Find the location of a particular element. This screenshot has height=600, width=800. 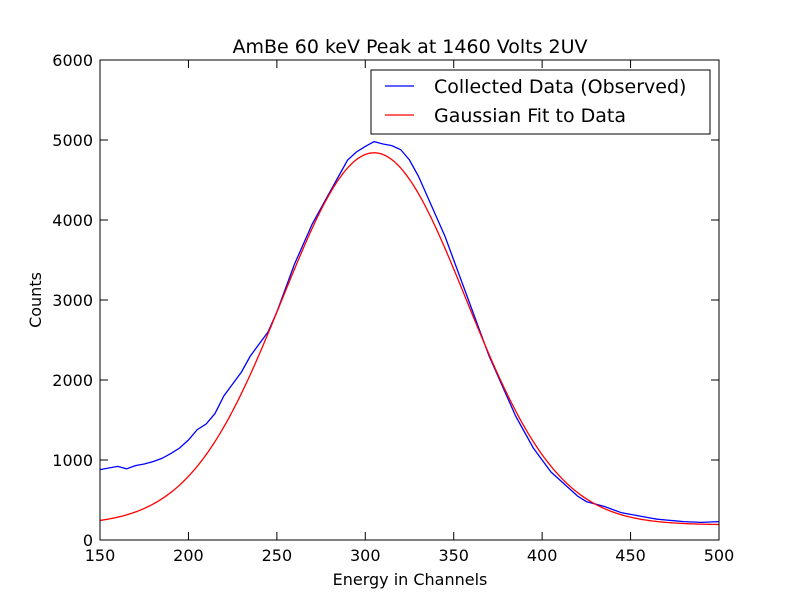

x-axis-label: Energy in Channels is located at coordinates (410, 579).